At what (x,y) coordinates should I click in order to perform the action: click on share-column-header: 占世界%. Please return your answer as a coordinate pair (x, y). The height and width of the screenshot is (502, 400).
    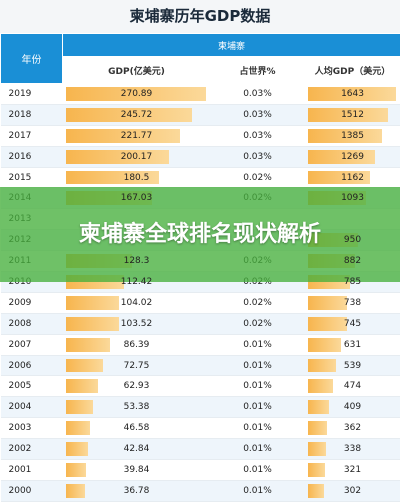
    Looking at the image, I should click on (258, 70).